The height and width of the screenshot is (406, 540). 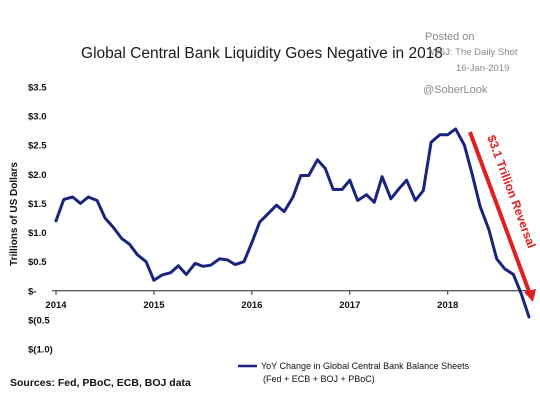 What do you see at coordinates (37, 204) in the screenshot?
I see `y-tick-label: $1.5` at bounding box center [37, 204].